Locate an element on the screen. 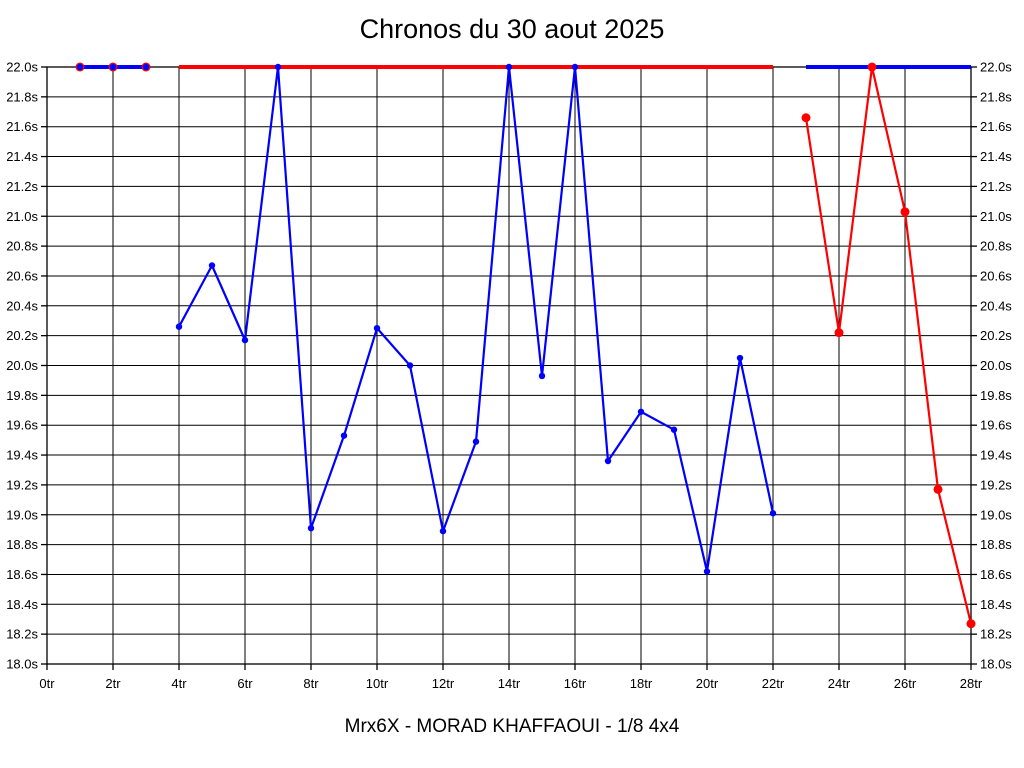 The width and height of the screenshot is (1024, 768). y-tick-label-left: 18.6s is located at coordinates (22, 574).